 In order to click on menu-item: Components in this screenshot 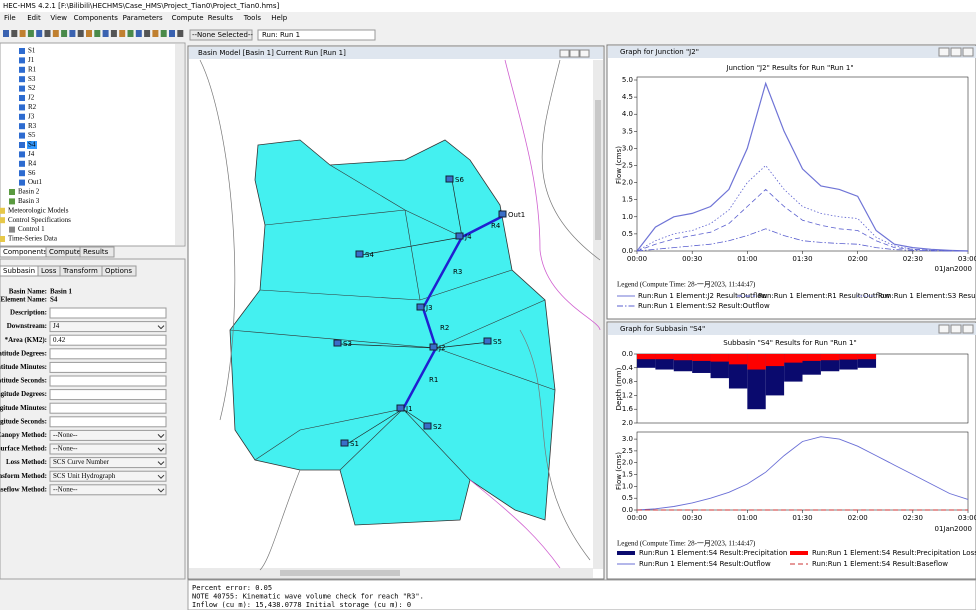, I will do `click(96, 18)`.